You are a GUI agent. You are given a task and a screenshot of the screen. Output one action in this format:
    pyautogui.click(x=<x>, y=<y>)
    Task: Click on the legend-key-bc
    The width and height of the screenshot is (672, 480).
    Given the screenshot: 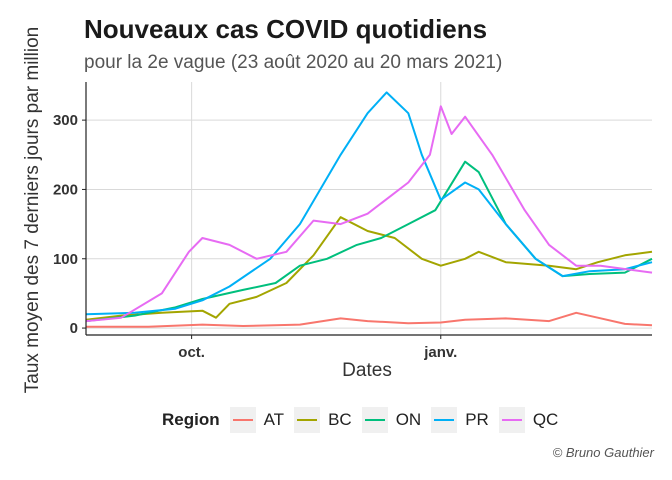 What is the action you would take?
    pyautogui.click(x=307, y=420)
    